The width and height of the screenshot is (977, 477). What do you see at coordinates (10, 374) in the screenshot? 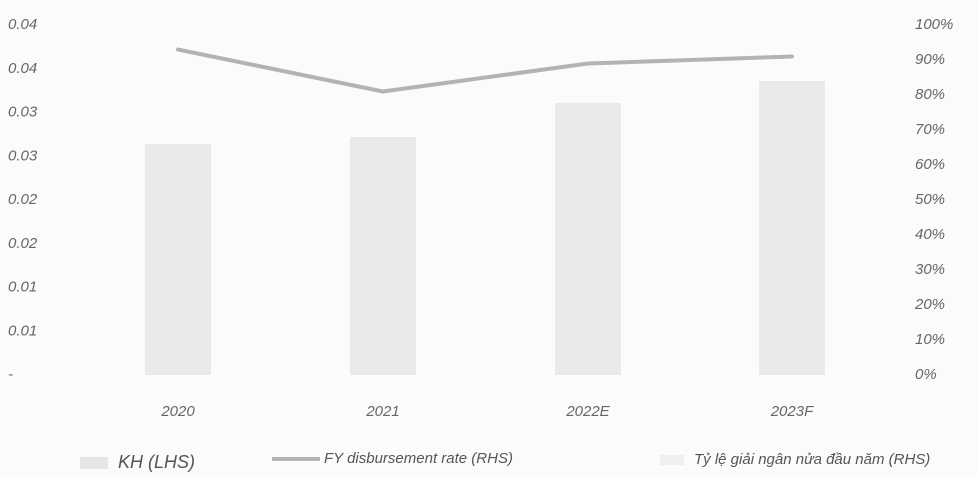
I see `left-axis-tick-label: -` at bounding box center [10, 374].